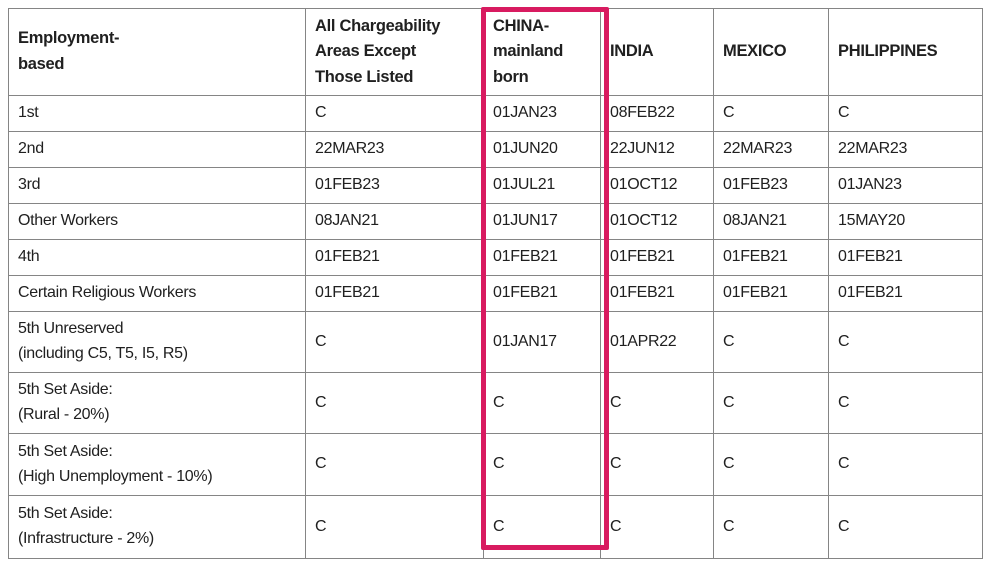 This screenshot has width=988, height=565. I want to click on table-row-1st: 1st C 01JAN23 08FEB22 C C, so click(495, 113).